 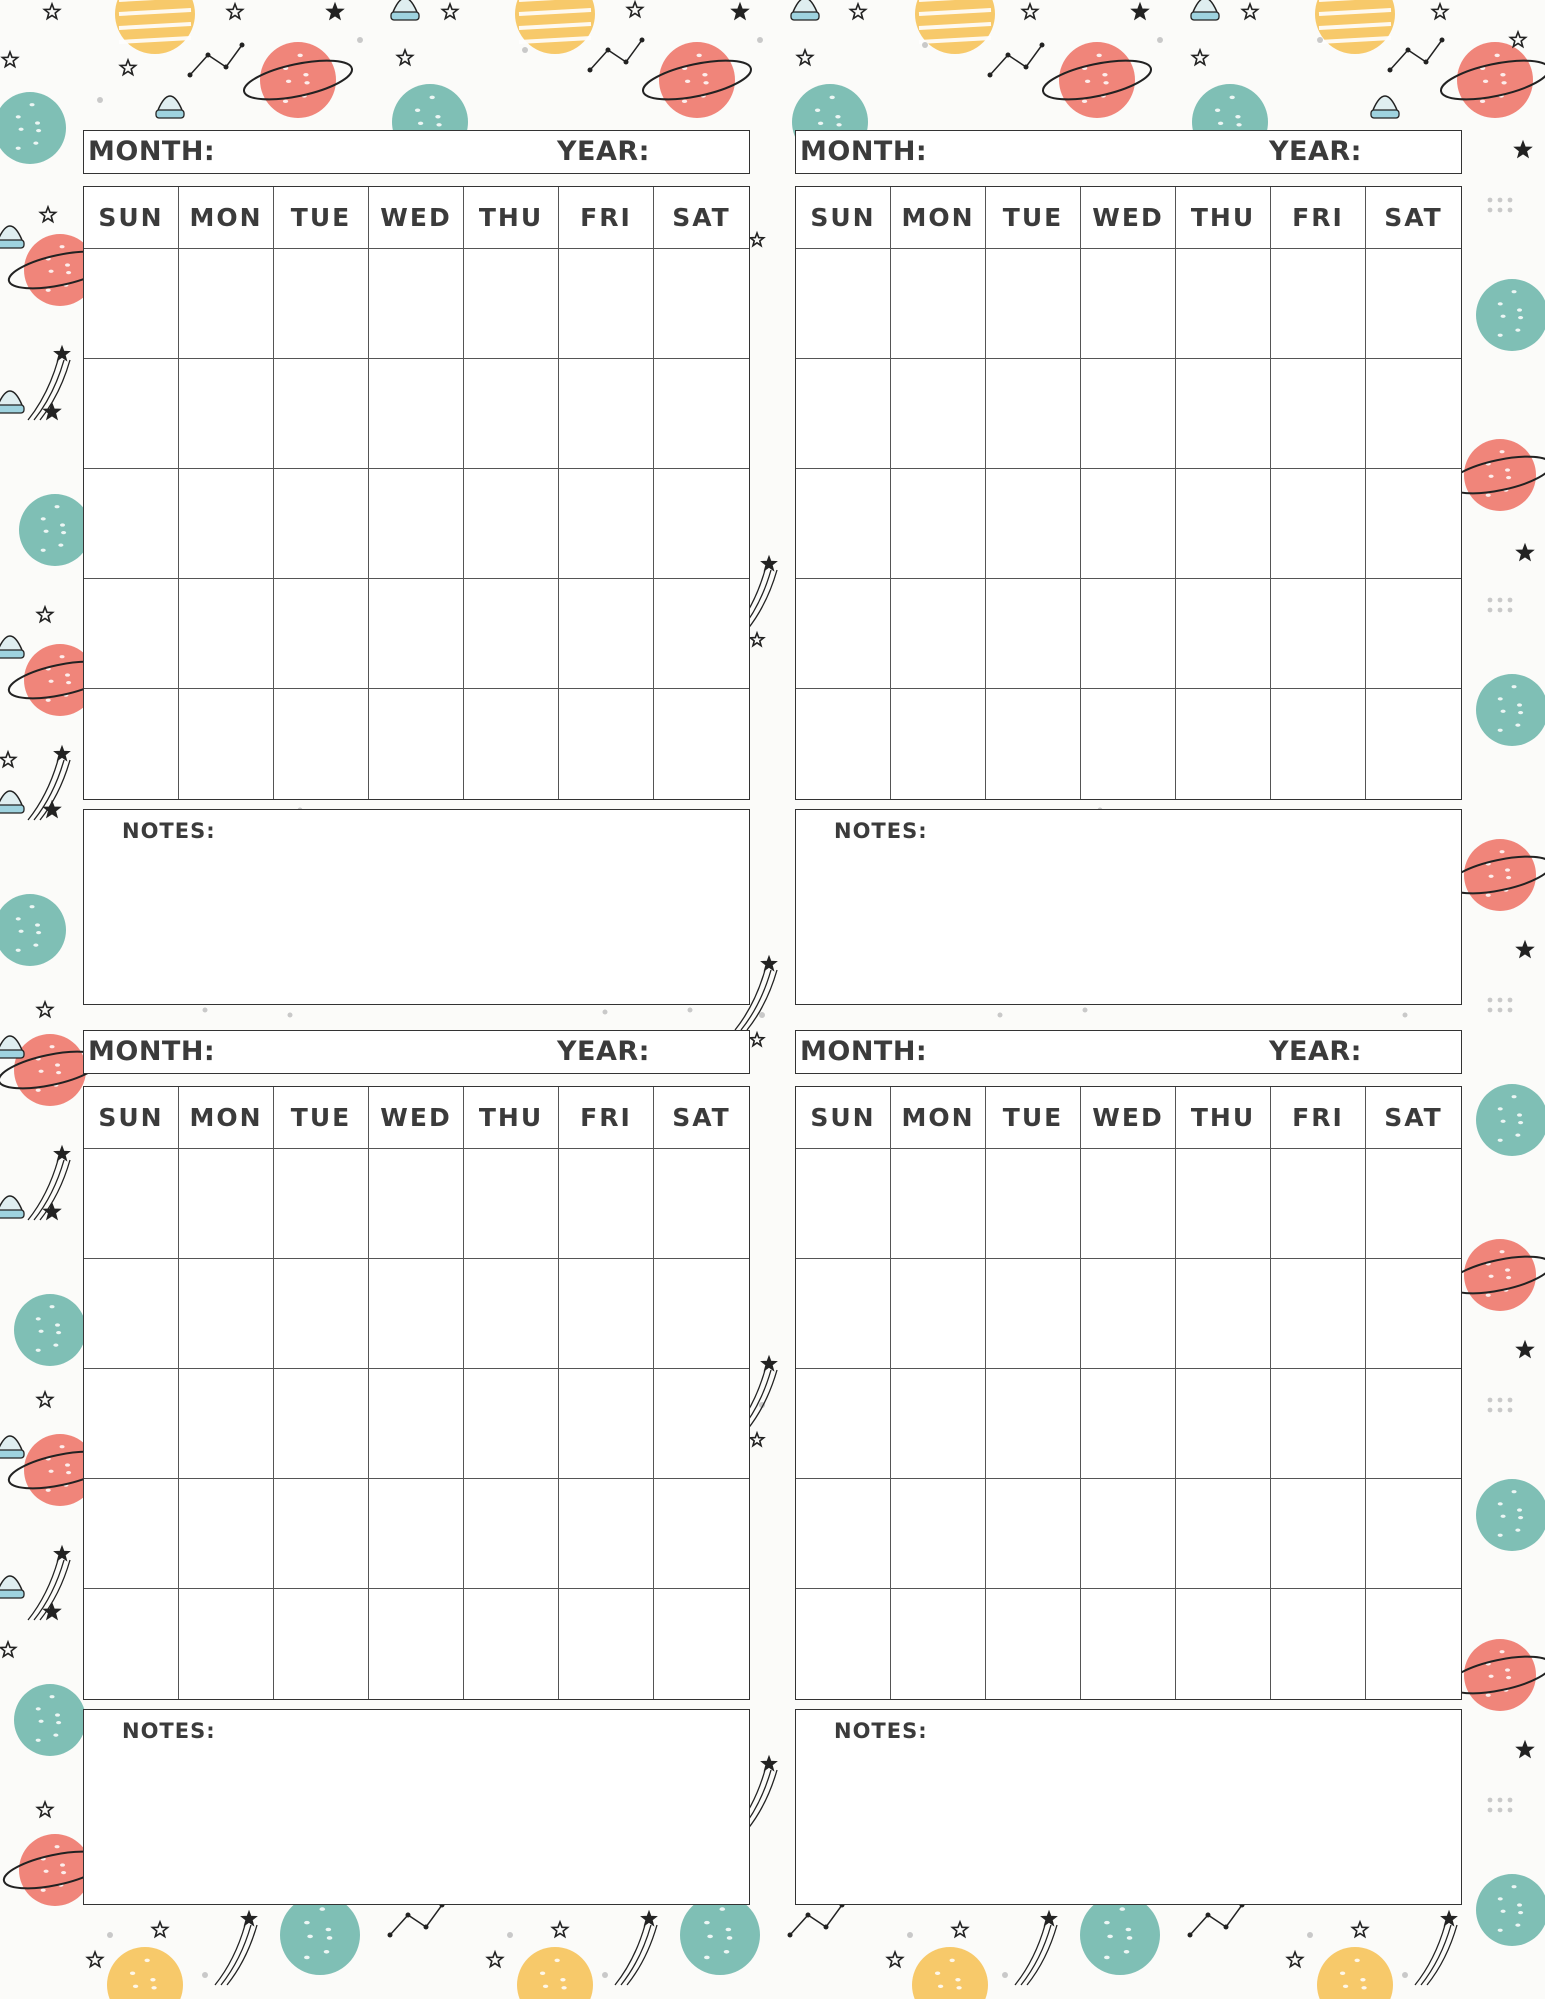 What do you see at coordinates (416, 218) in the screenshot?
I see `day-header-wed: WED` at bounding box center [416, 218].